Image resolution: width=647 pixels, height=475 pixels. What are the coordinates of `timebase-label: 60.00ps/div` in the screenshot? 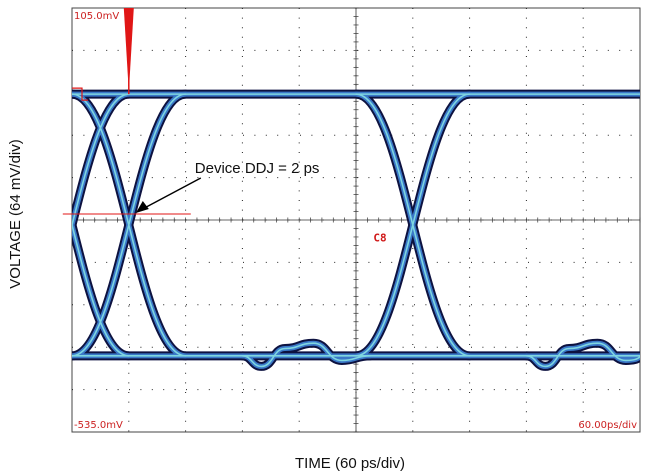 It's located at (607, 425).